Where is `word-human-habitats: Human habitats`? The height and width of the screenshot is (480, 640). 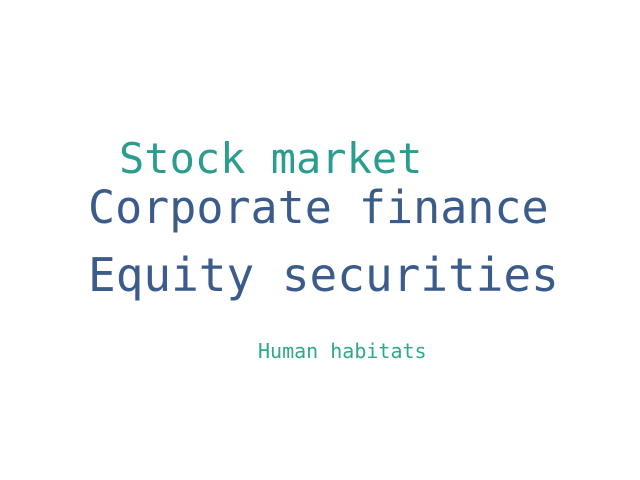 word-human-habitats: Human habitats is located at coordinates (342, 351).